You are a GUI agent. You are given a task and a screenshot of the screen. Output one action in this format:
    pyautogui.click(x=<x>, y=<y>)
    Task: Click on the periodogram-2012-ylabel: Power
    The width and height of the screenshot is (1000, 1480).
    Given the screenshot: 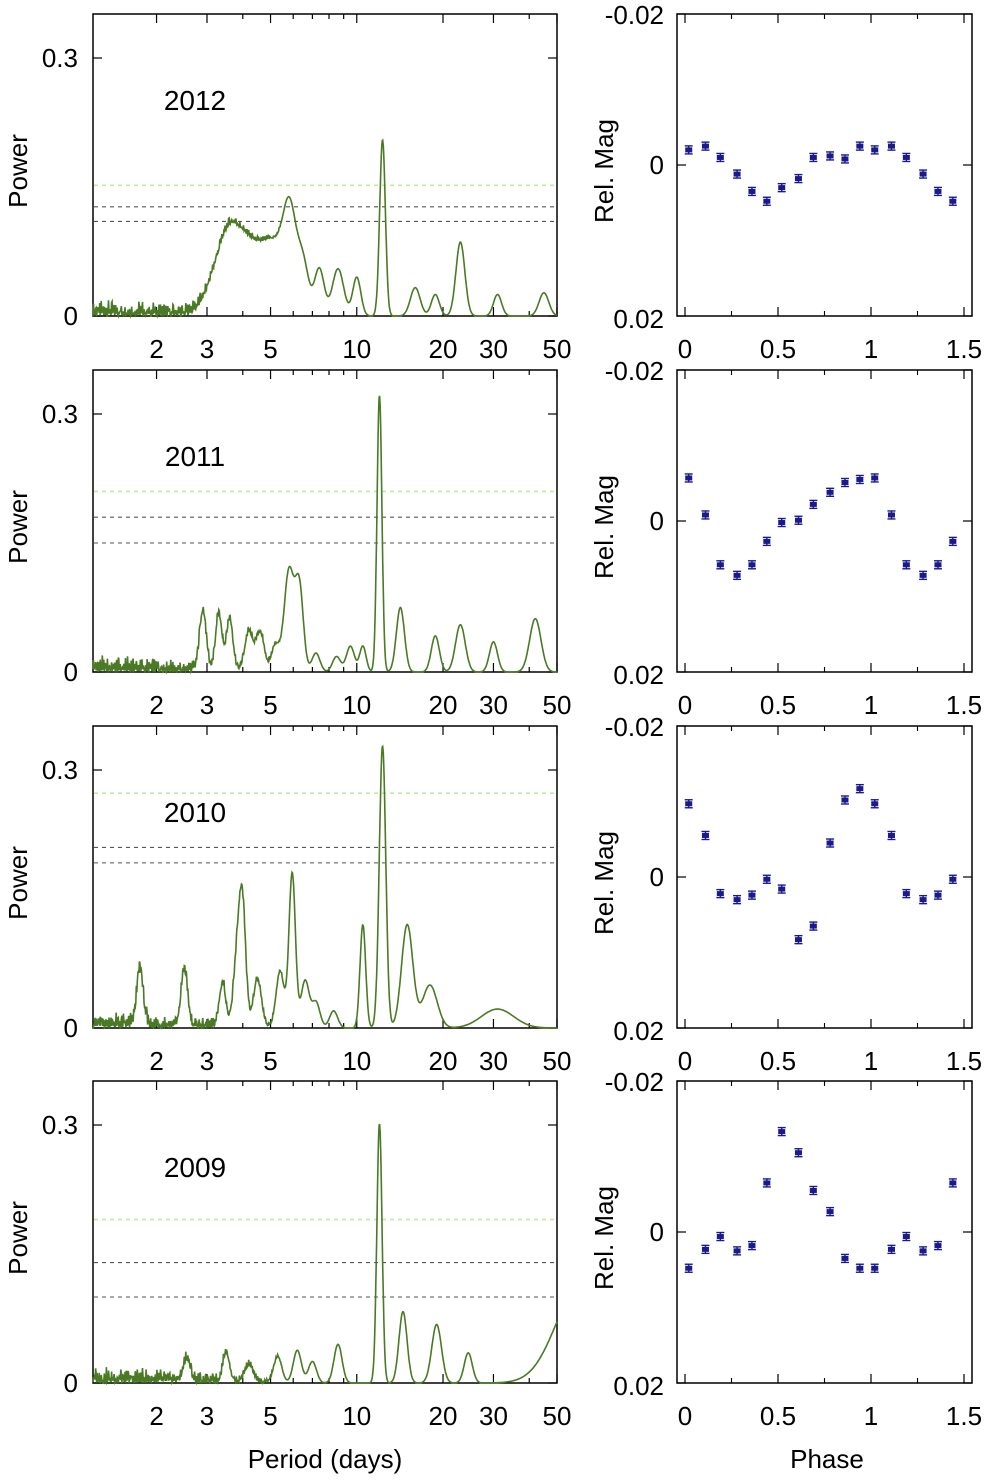 What is the action you would take?
    pyautogui.click(x=18, y=171)
    